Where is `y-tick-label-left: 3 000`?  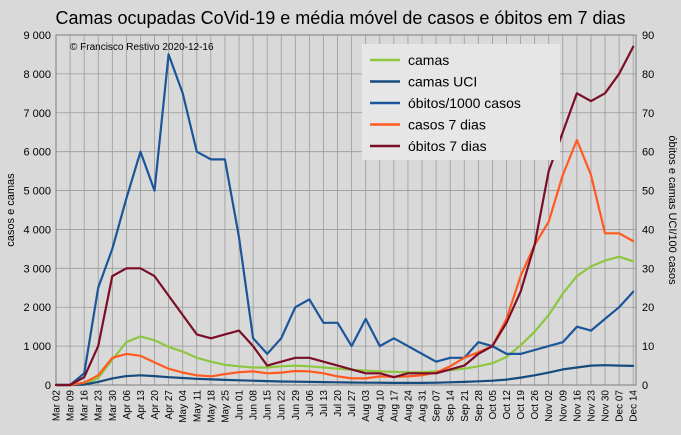
y-tick-label-left: 3 000 is located at coordinates (37, 269).